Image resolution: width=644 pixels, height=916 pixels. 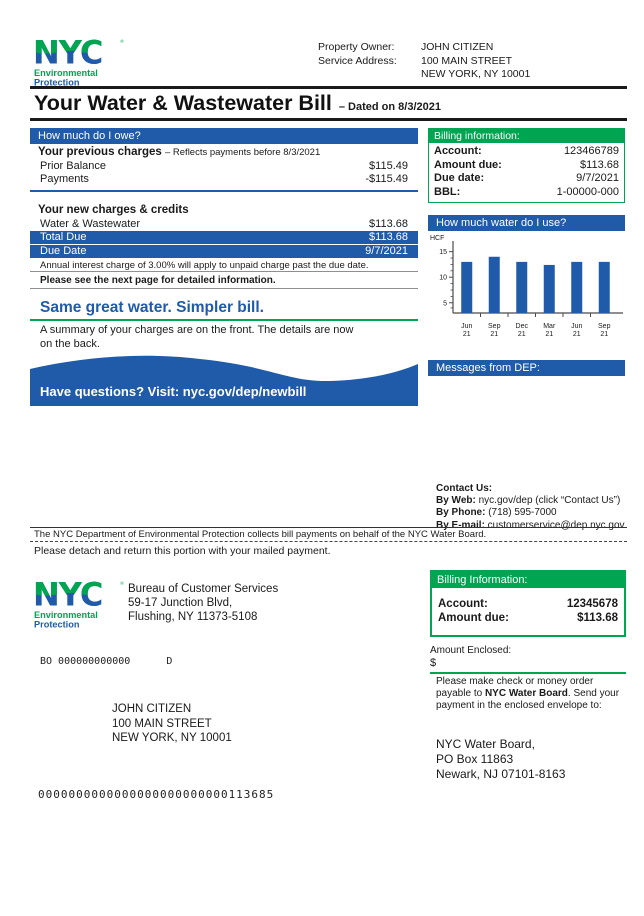 What do you see at coordinates (457, 47) in the screenshot?
I see `owner-name: JOHN CITIZEN` at bounding box center [457, 47].